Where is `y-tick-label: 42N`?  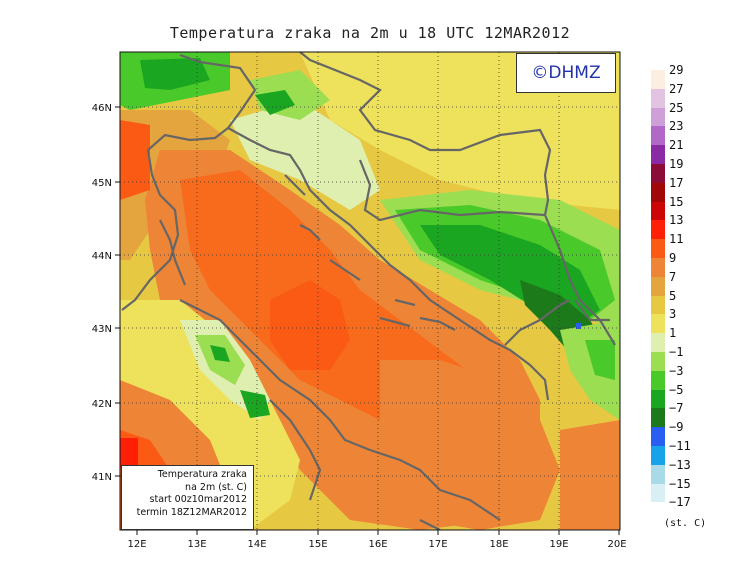
y-tick-label: 42N is located at coordinates (102, 404).